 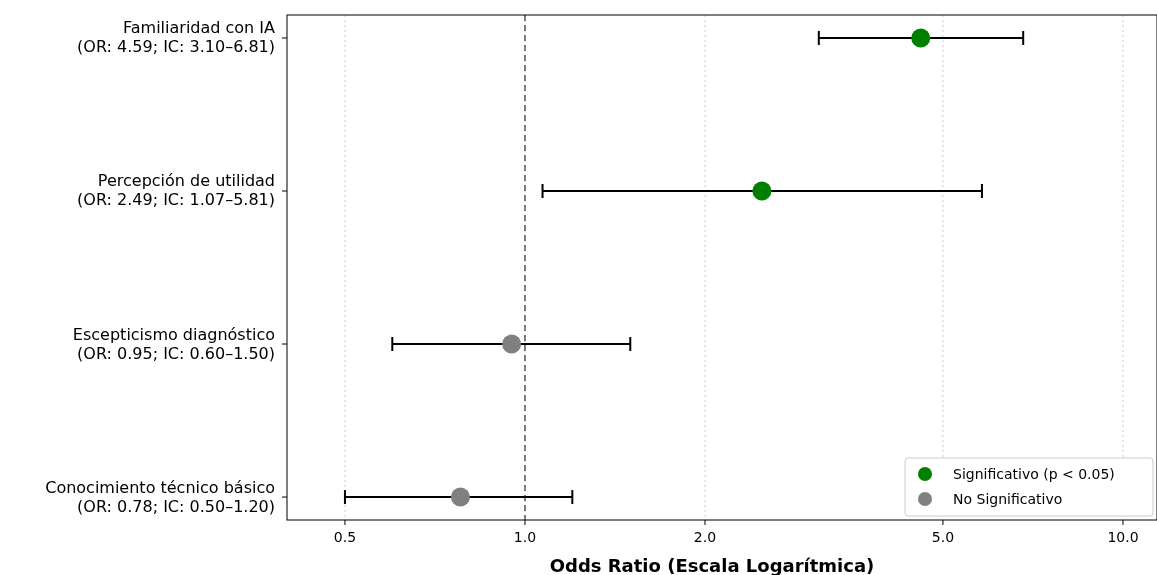 What do you see at coordinates (705, 537) in the screenshot?
I see `x-tick-label: 2.0` at bounding box center [705, 537].